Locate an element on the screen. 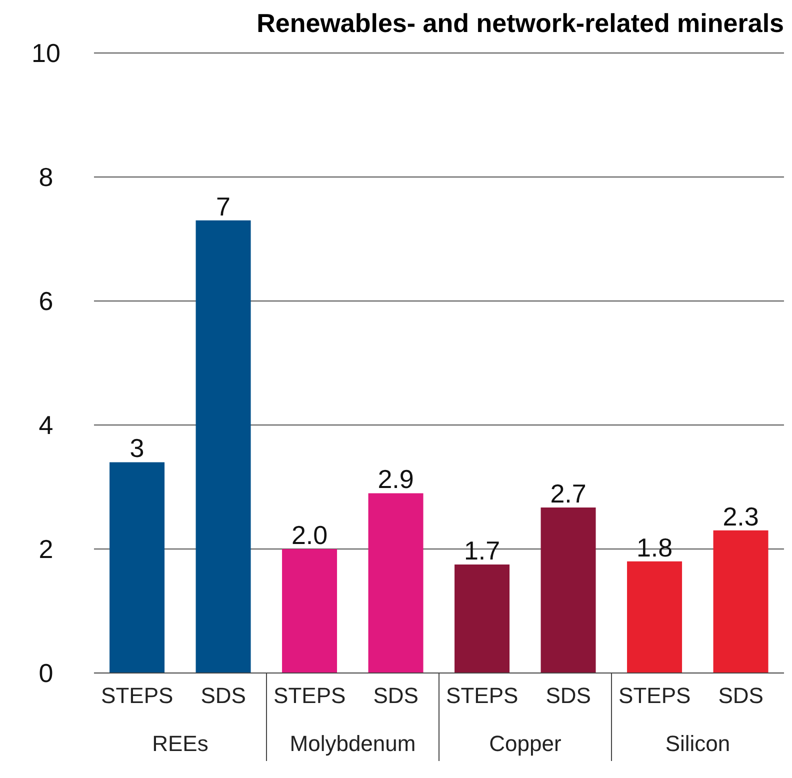 This screenshot has width=792, height=778. text: Molybdenum is located at coordinates (353, 743).